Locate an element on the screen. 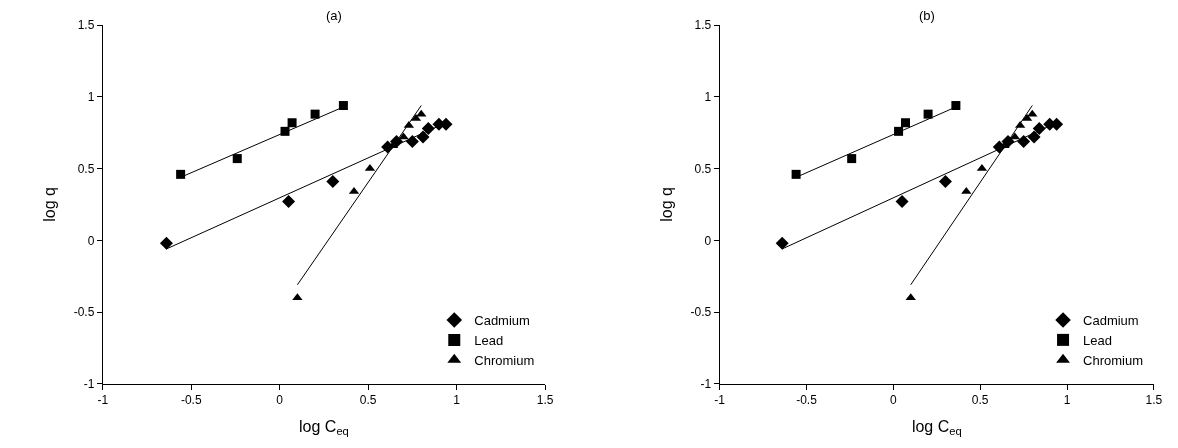  chart-title: (a) is located at coordinates (334, 15).